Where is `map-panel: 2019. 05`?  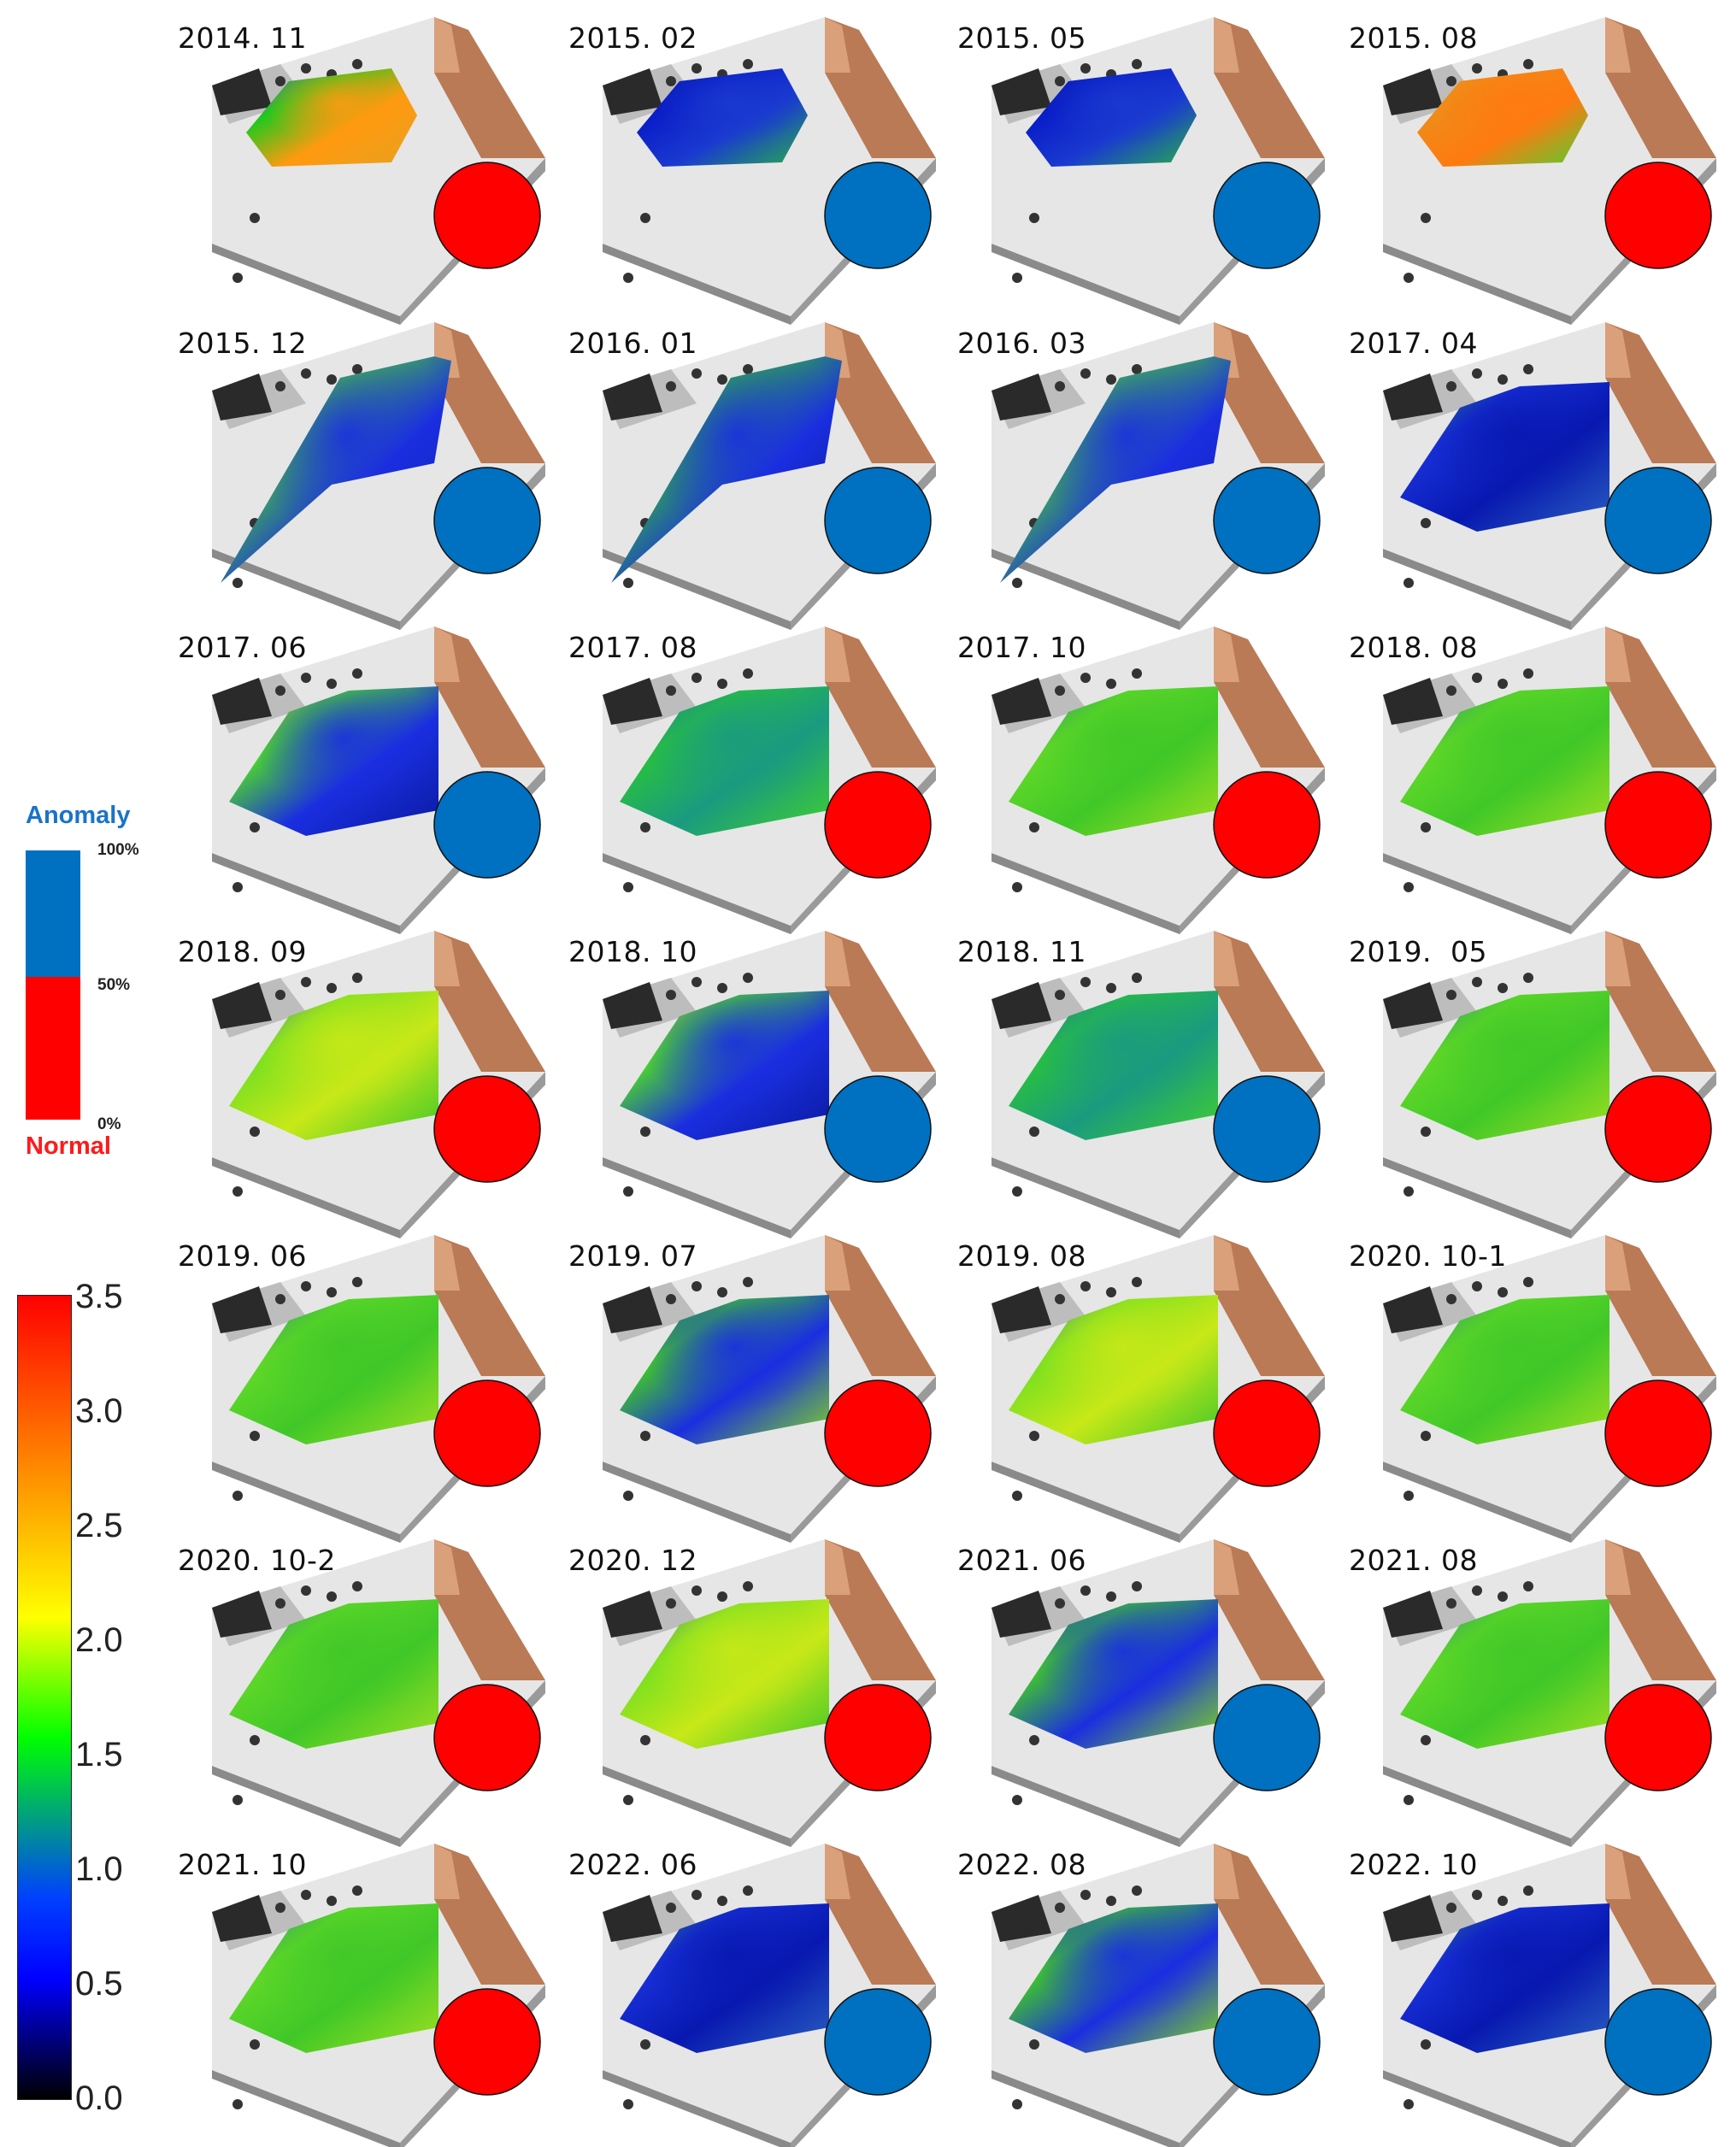
map-panel: 2019. 05 is located at coordinates (1542, 1084).